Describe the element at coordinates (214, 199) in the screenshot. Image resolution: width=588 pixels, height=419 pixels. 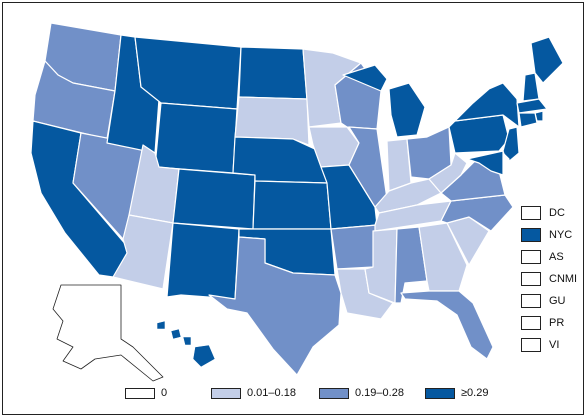
I see `state-colorado` at that location.